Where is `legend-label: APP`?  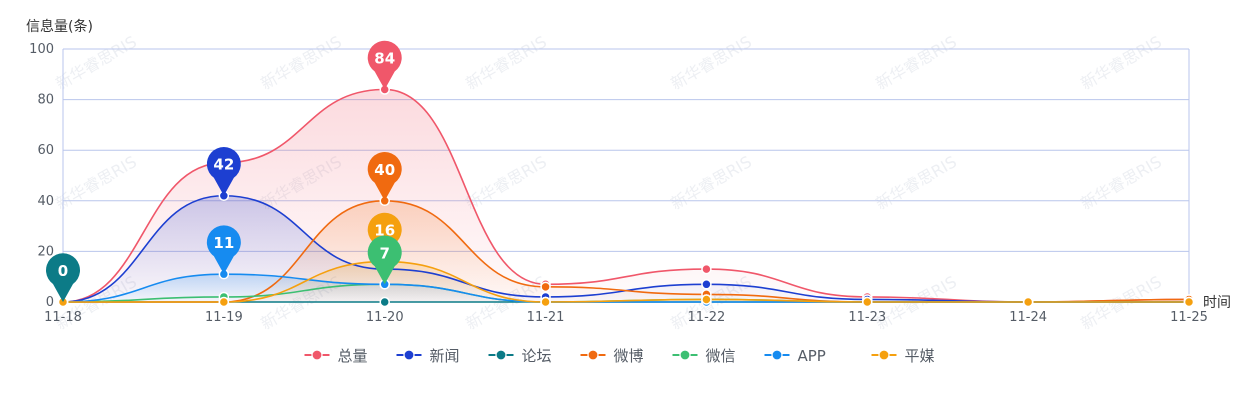 legend-label: APP is located at coordinates (812, 356).